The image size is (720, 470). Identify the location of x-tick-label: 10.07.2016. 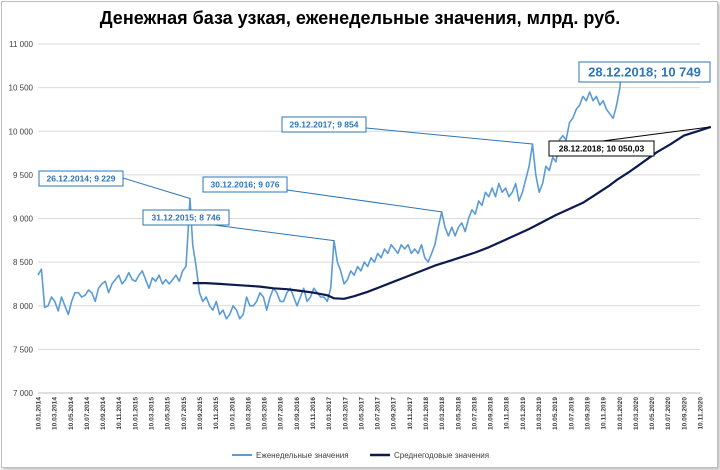
(281, 413).